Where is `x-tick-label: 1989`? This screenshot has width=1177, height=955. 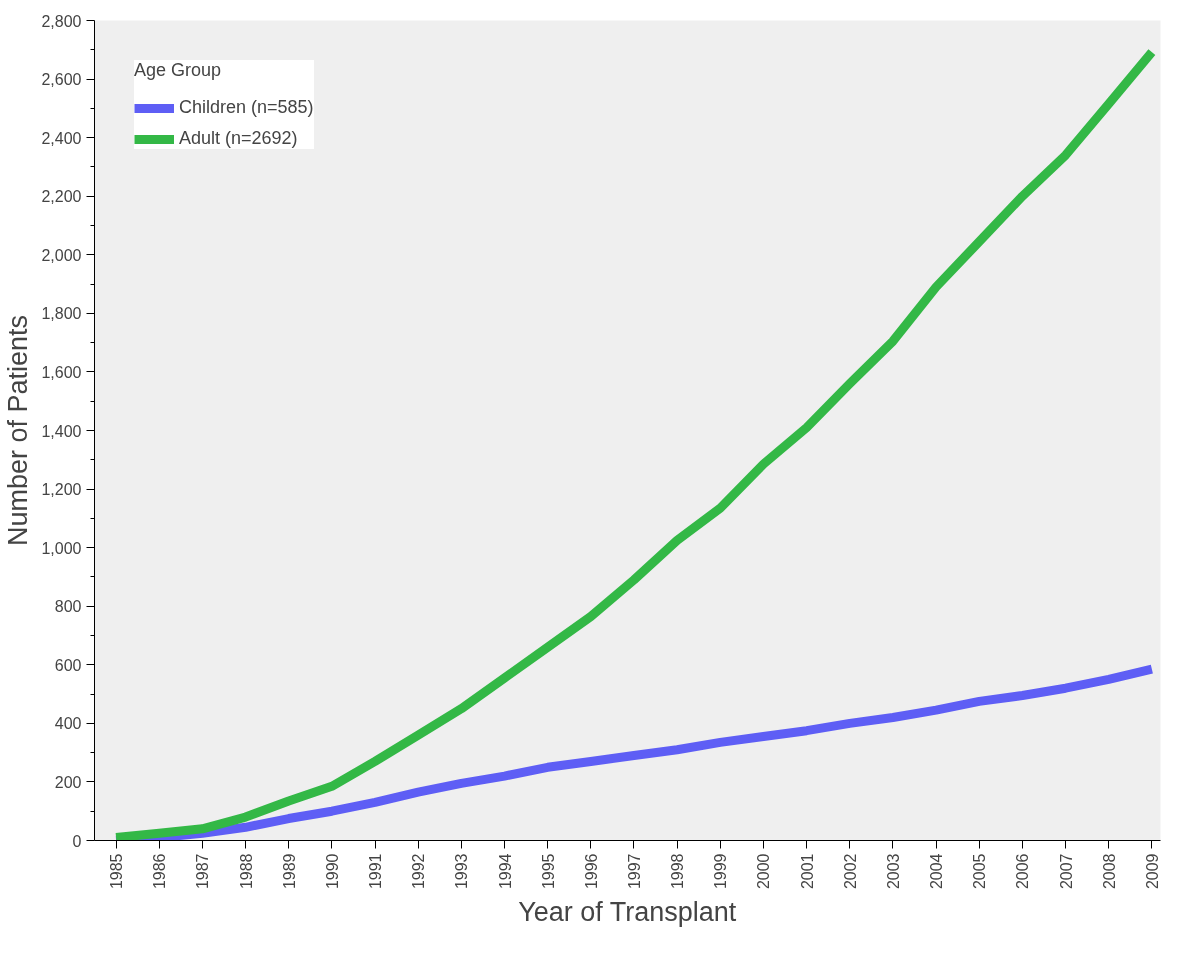 x-tick-label: 1989 is located at coordinates (289, 871).